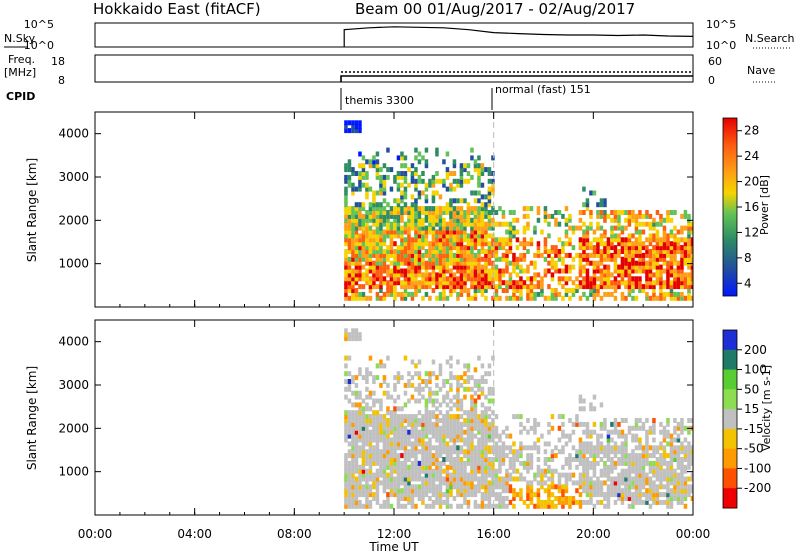  I want to click on power-colorbar-tick-label: 12, so click(751, 232).